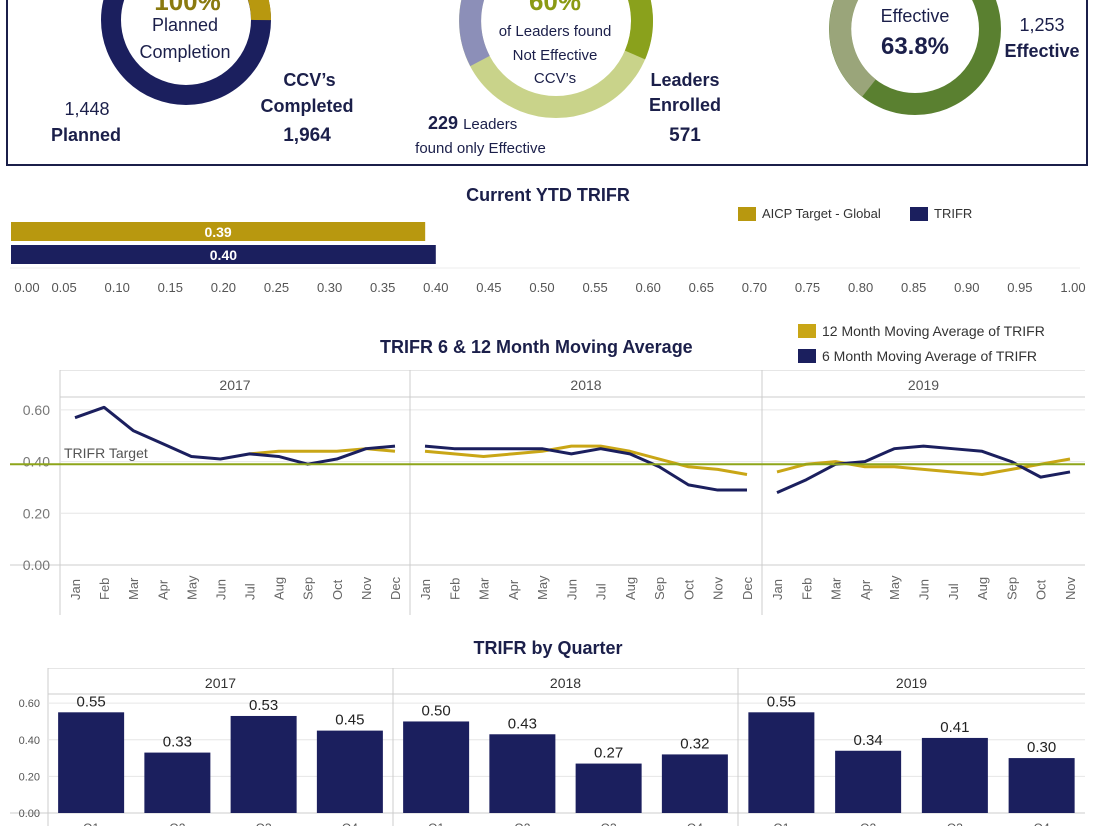 This screenshot has height=826, width=1100. What do you see at coordinates (170, 287) in the screenshot?
I see `ytd-tick-label: 0.15` at bounding box center [170, 287].